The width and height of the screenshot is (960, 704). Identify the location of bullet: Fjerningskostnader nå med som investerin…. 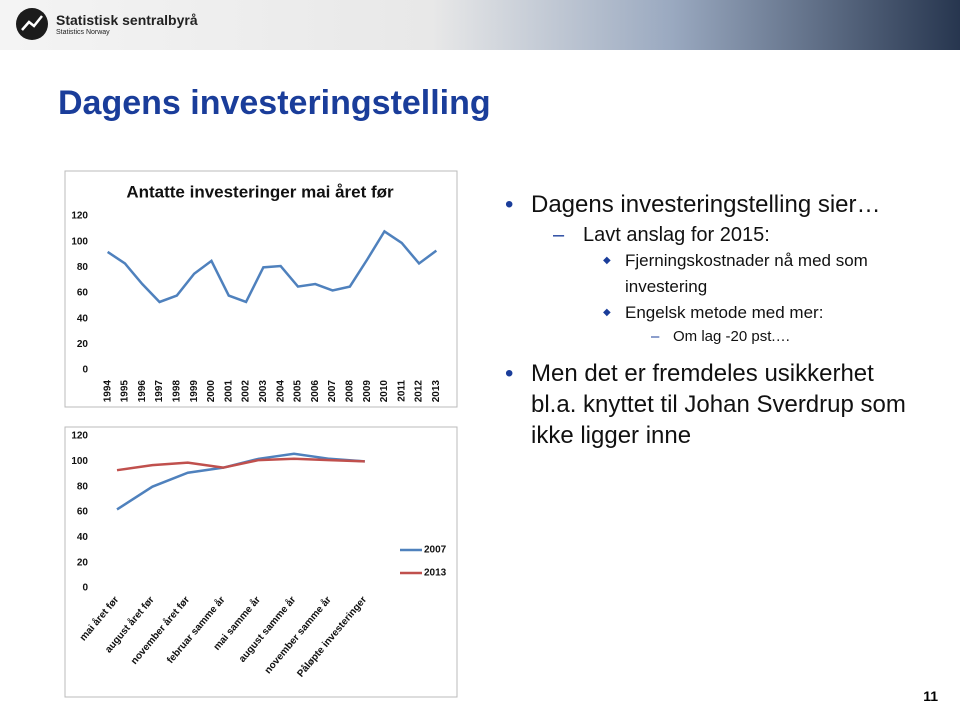
(759, 274).